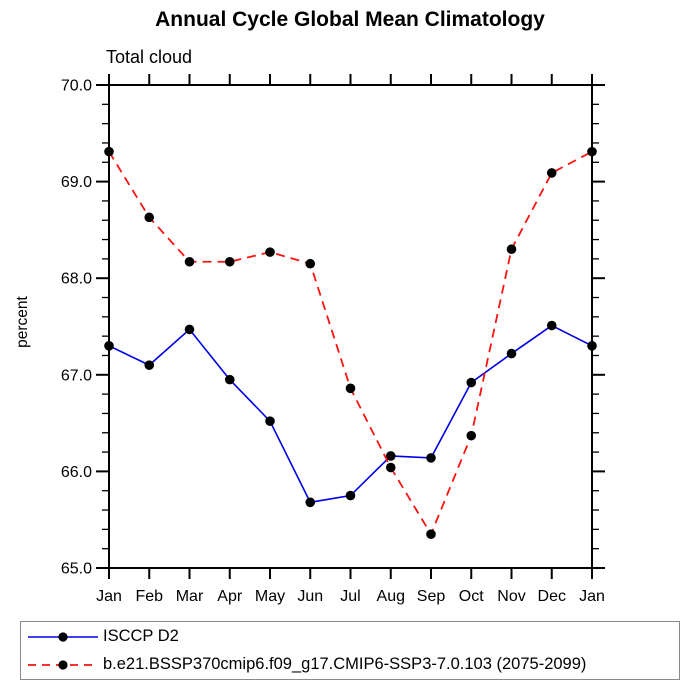 Image resolution: width=700 pixels, height=700 pixels. Describe the element at coordinates (350, 637) in the screenshot. I see `legend-row-isccp: ISCCP D2` at that location.